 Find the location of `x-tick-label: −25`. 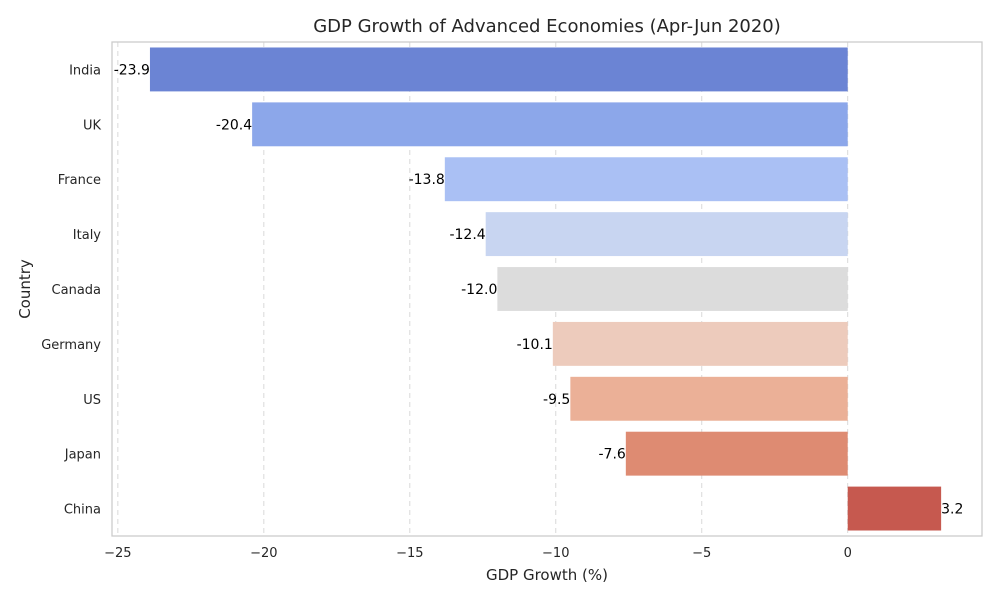

x-tick-label: −25 is located at coordinates (117, 553).